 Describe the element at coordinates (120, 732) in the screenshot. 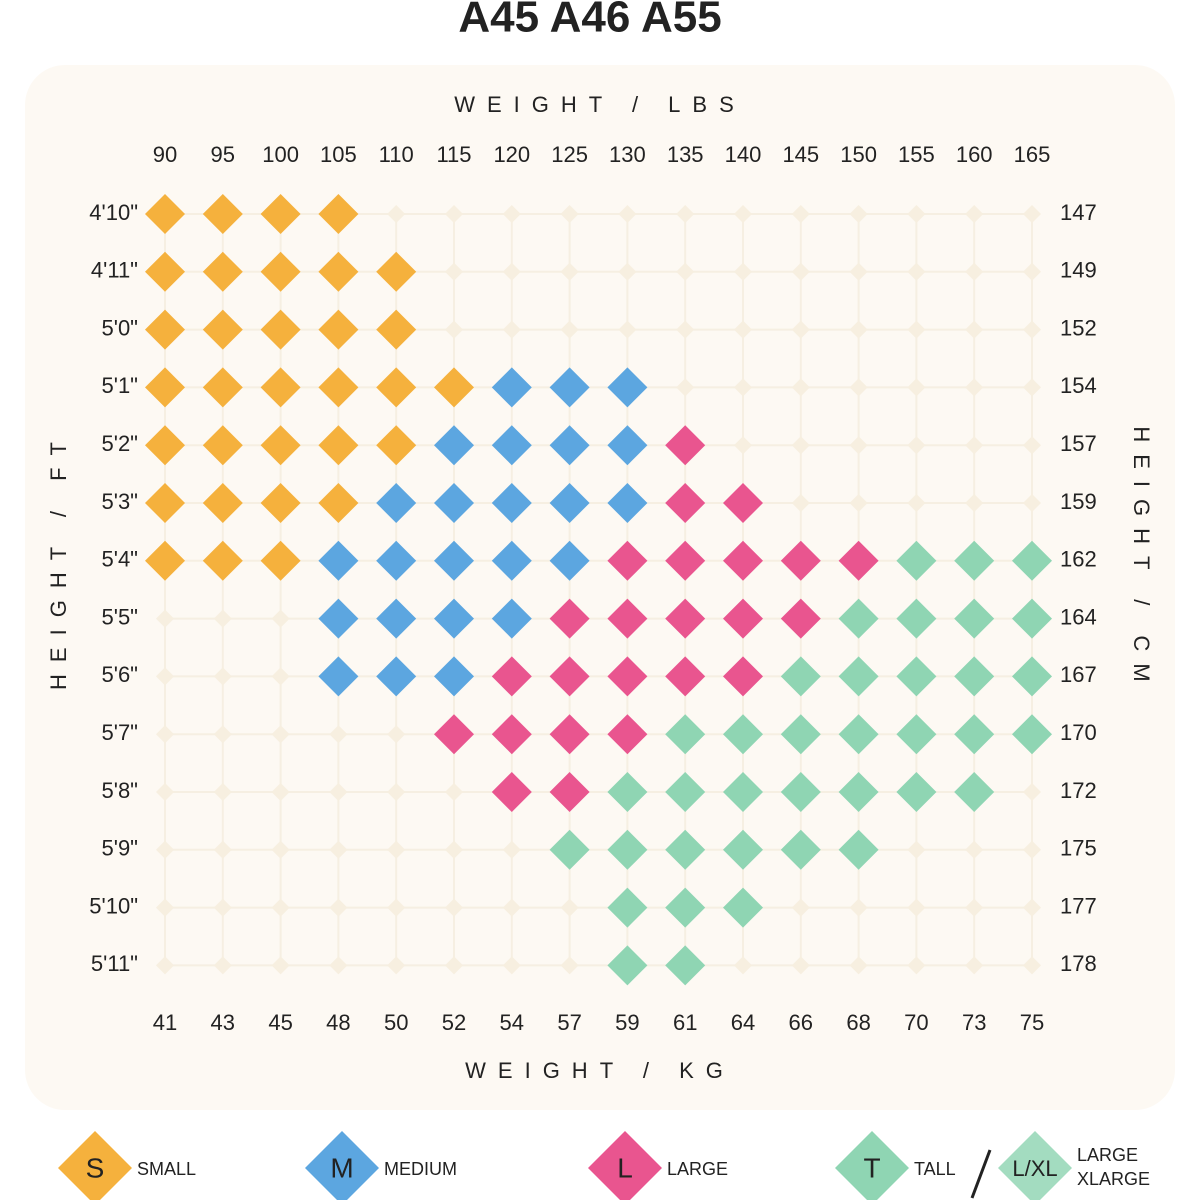

I see `ft-label: 5'7"` at that location.